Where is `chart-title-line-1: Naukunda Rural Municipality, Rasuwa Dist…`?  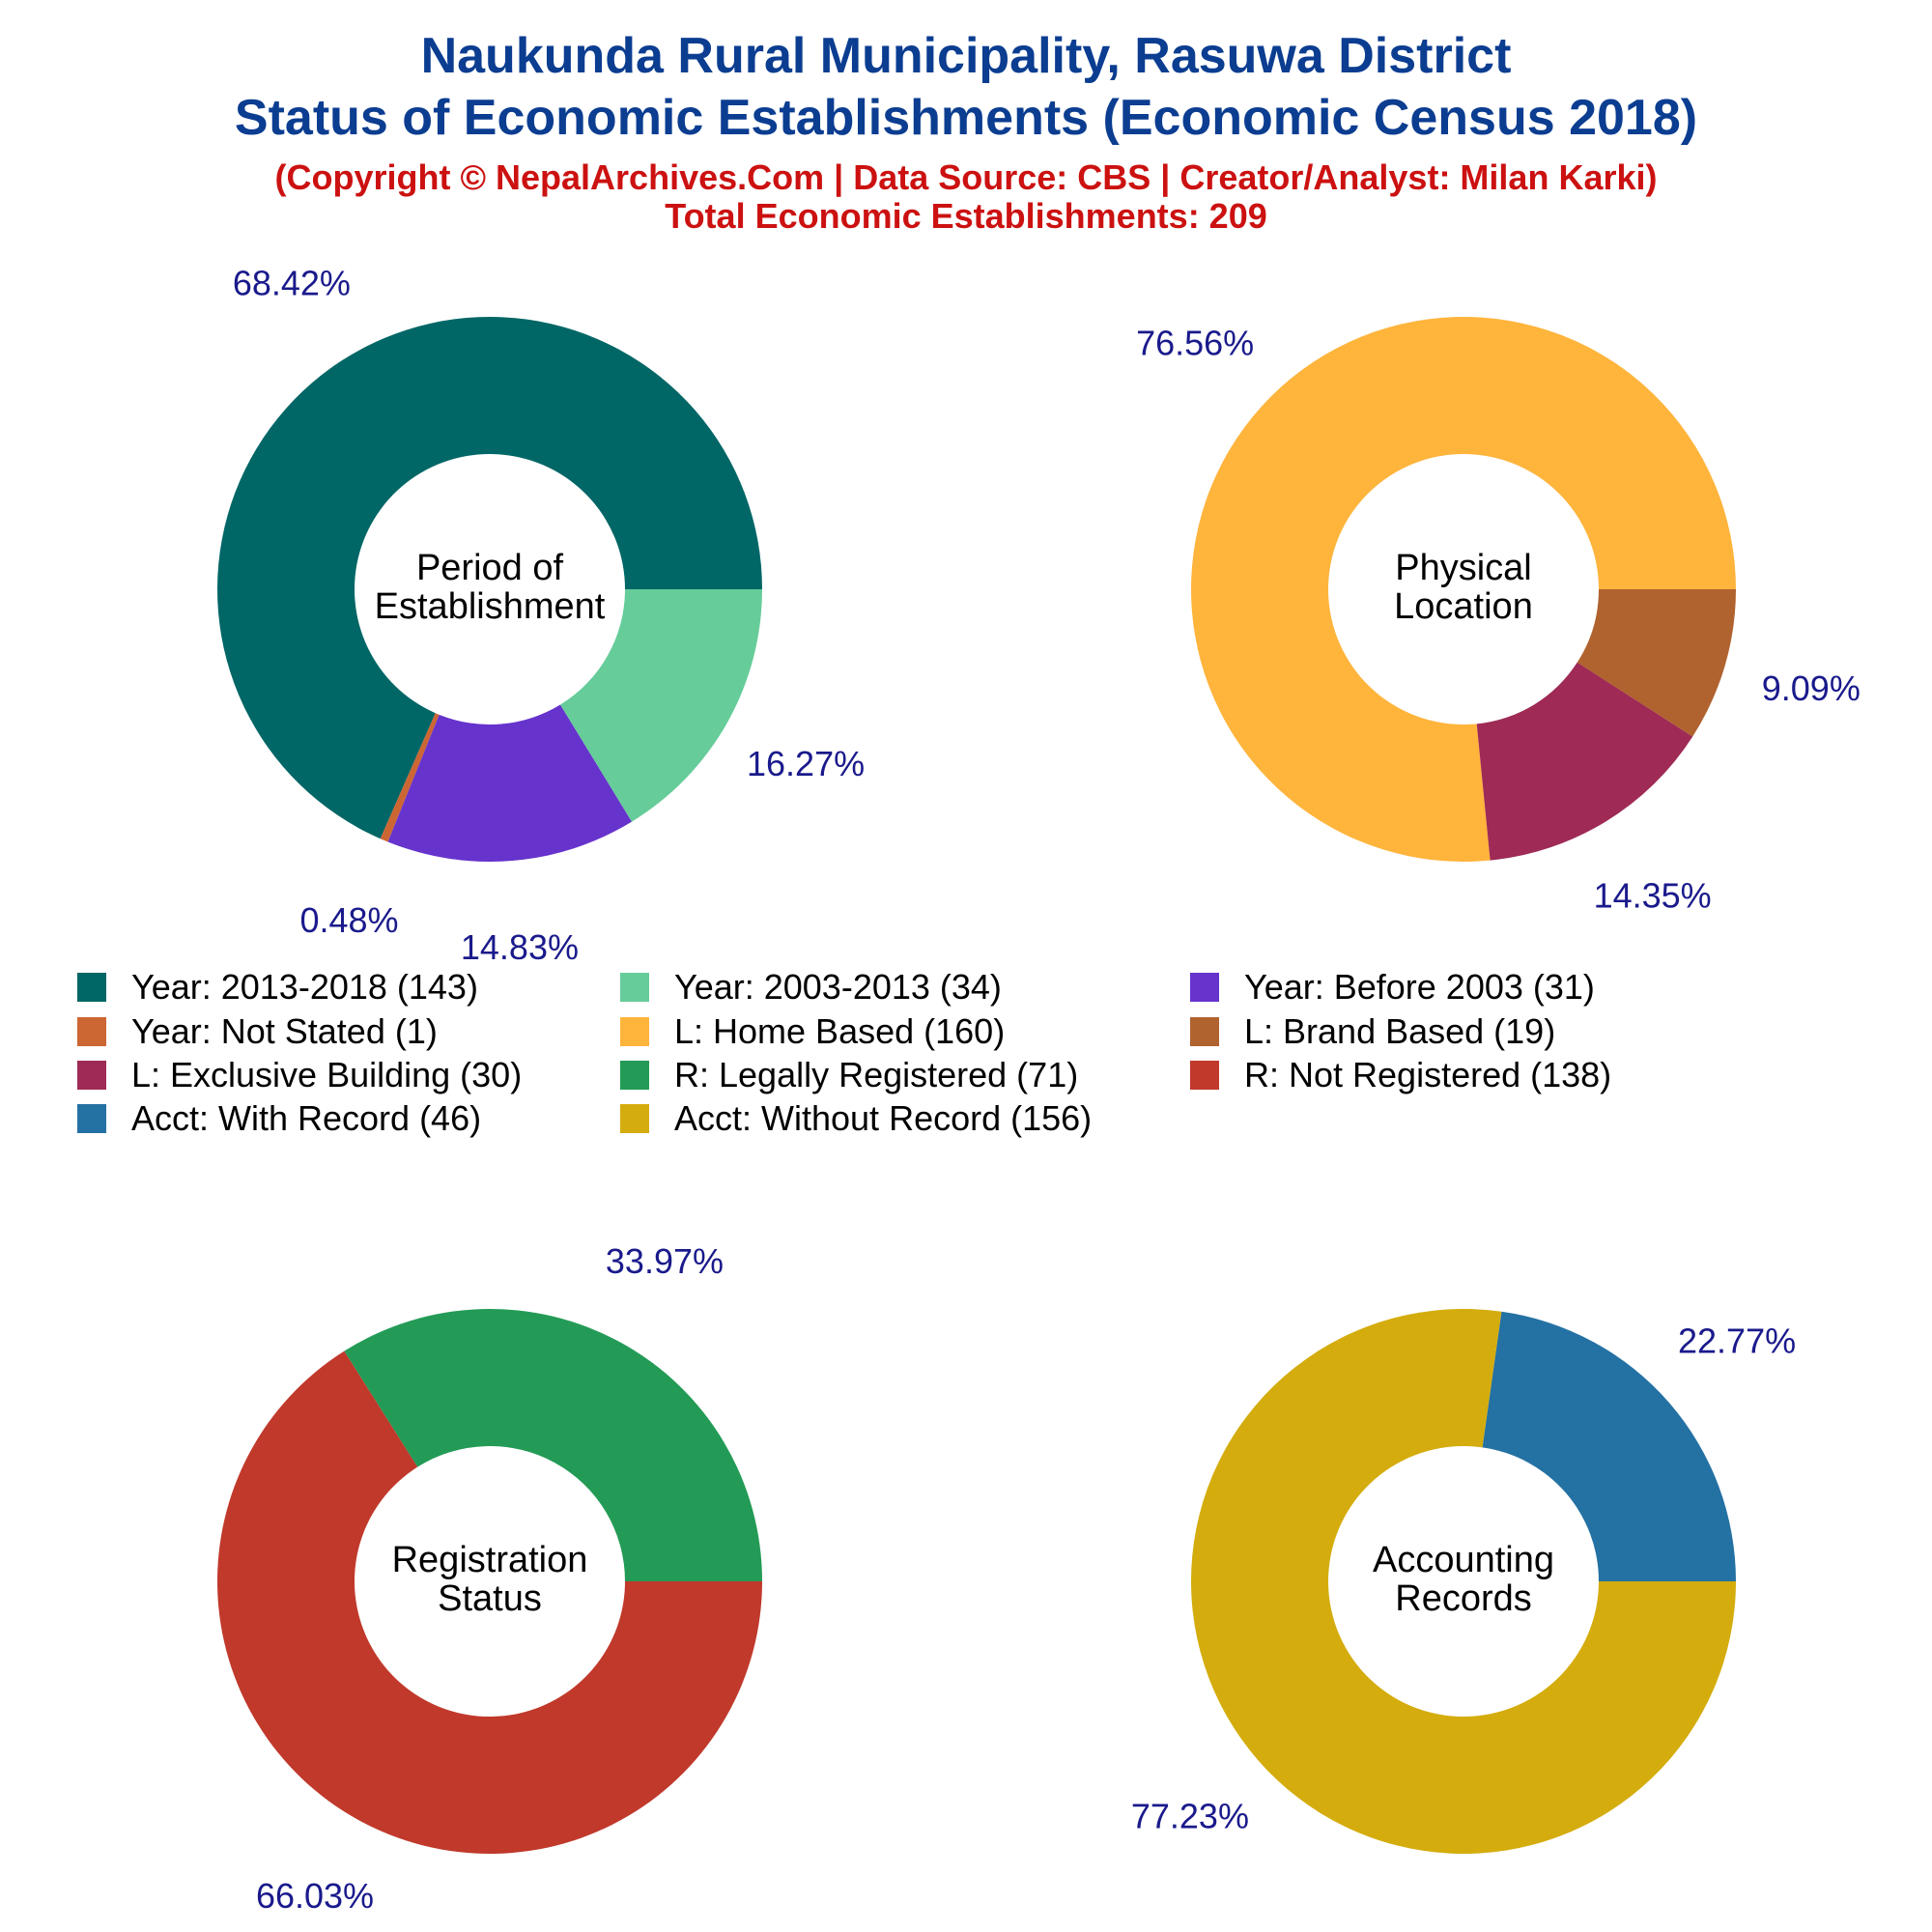 chart-title-line-1: Naukunda Rural Municipality, Rasuwa Dist… is located at coordinates (966, 56).